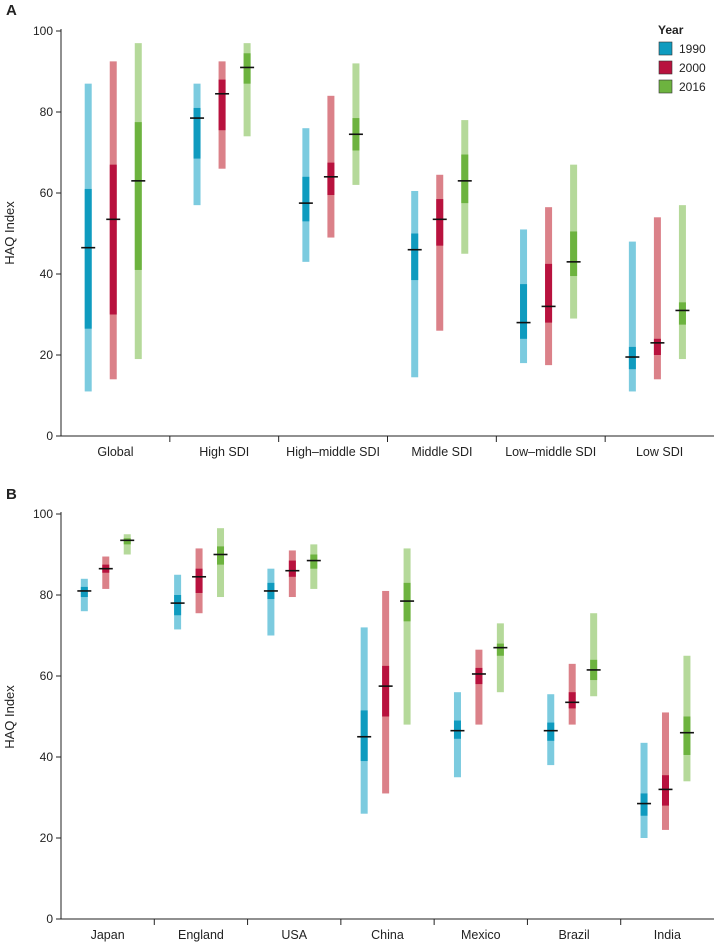 This screenshot has height=950, width=715. I want to click on legend-title: Year, so click(671, 30).